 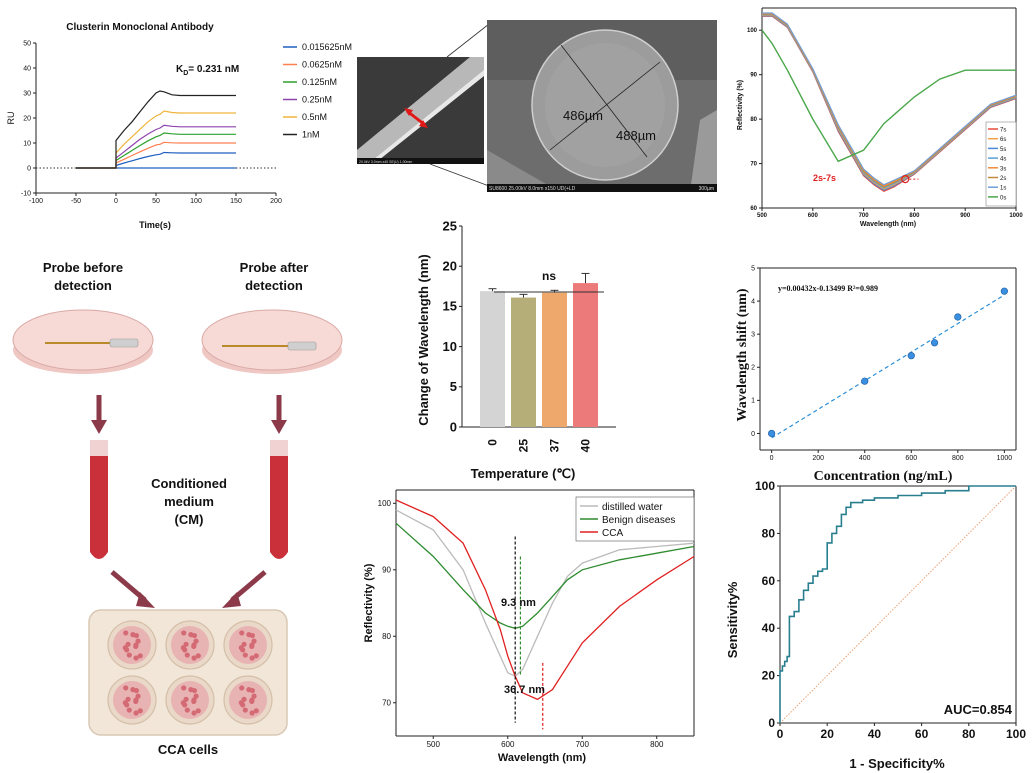 I want to click on y-tick-label: -10, so click(x=26, y=193).